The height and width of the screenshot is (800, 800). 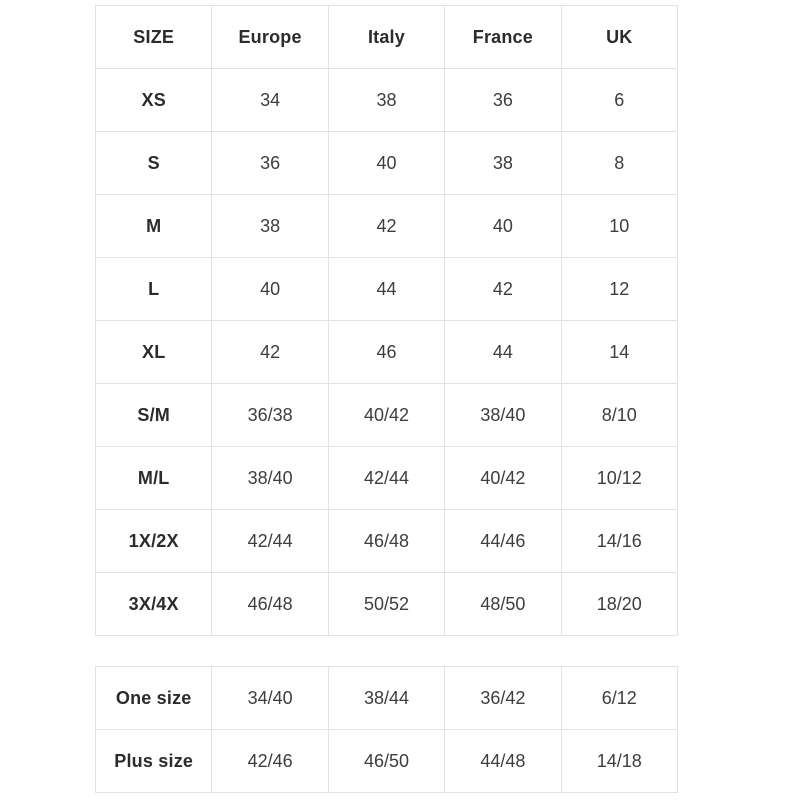 I want to click on table-row: M/L 38/40 42/44 40/42 10/12, so click(x=386, y=478).